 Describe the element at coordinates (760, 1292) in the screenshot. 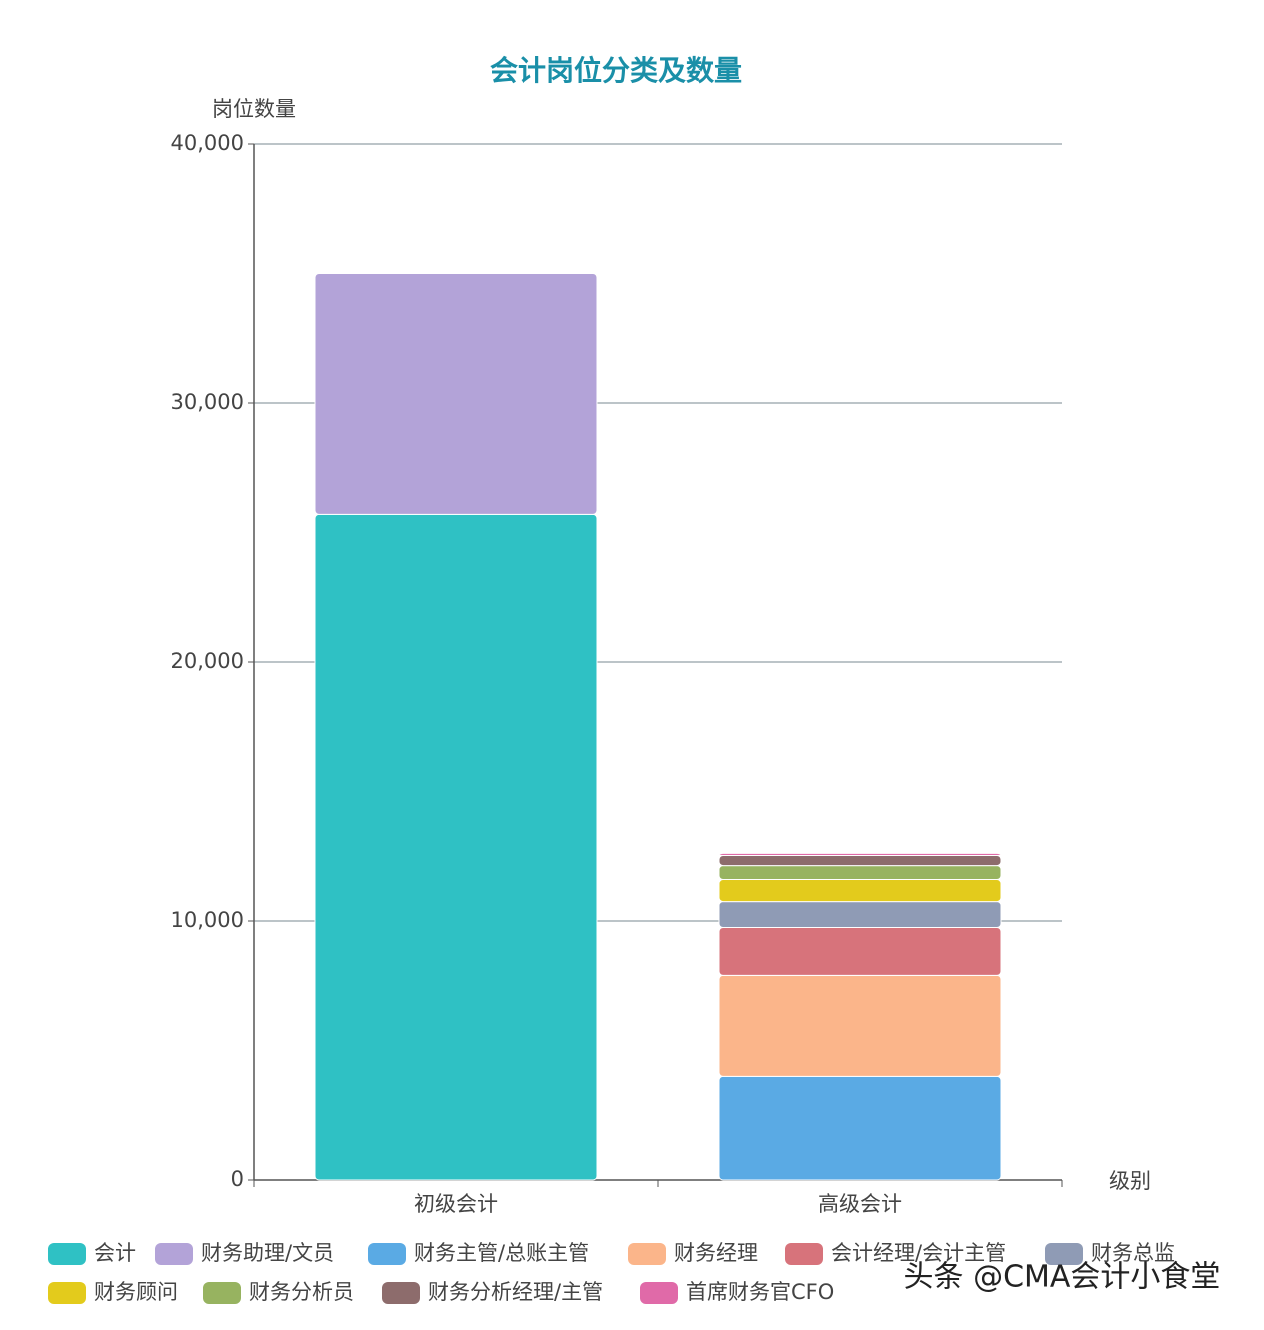

I see `legend-label: 首席财务官CFO` at that location.